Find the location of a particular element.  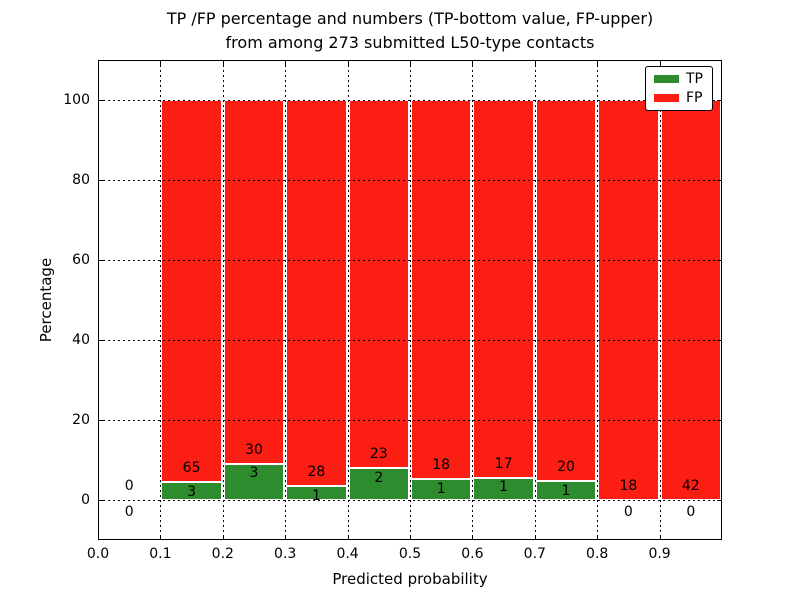

x-tick-label: 0.3 is located at coordinates (285, 554).